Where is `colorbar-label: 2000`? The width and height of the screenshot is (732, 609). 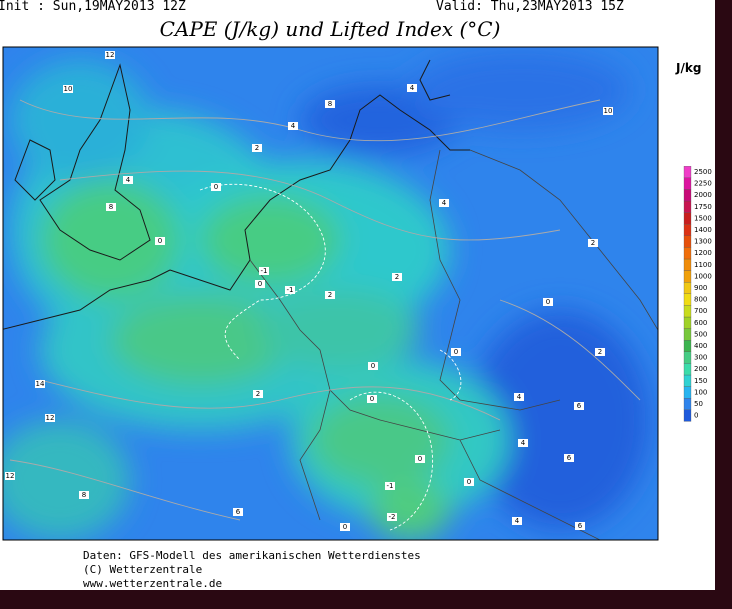 colorbar-label: 2000 is located at coordinates (703, 195).